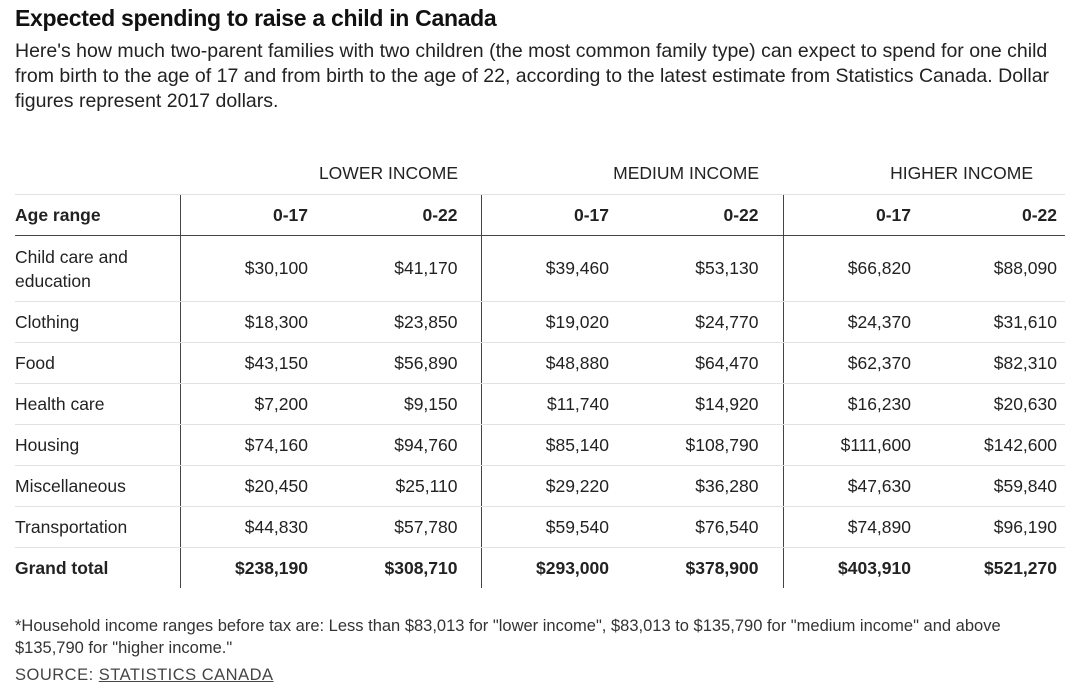 Image resolution: width=1080 pixels, height=694 pixels. Describe the element at coordinates (999, 363) in the screenshot. I see `amount-cell: $82,310` at that location.